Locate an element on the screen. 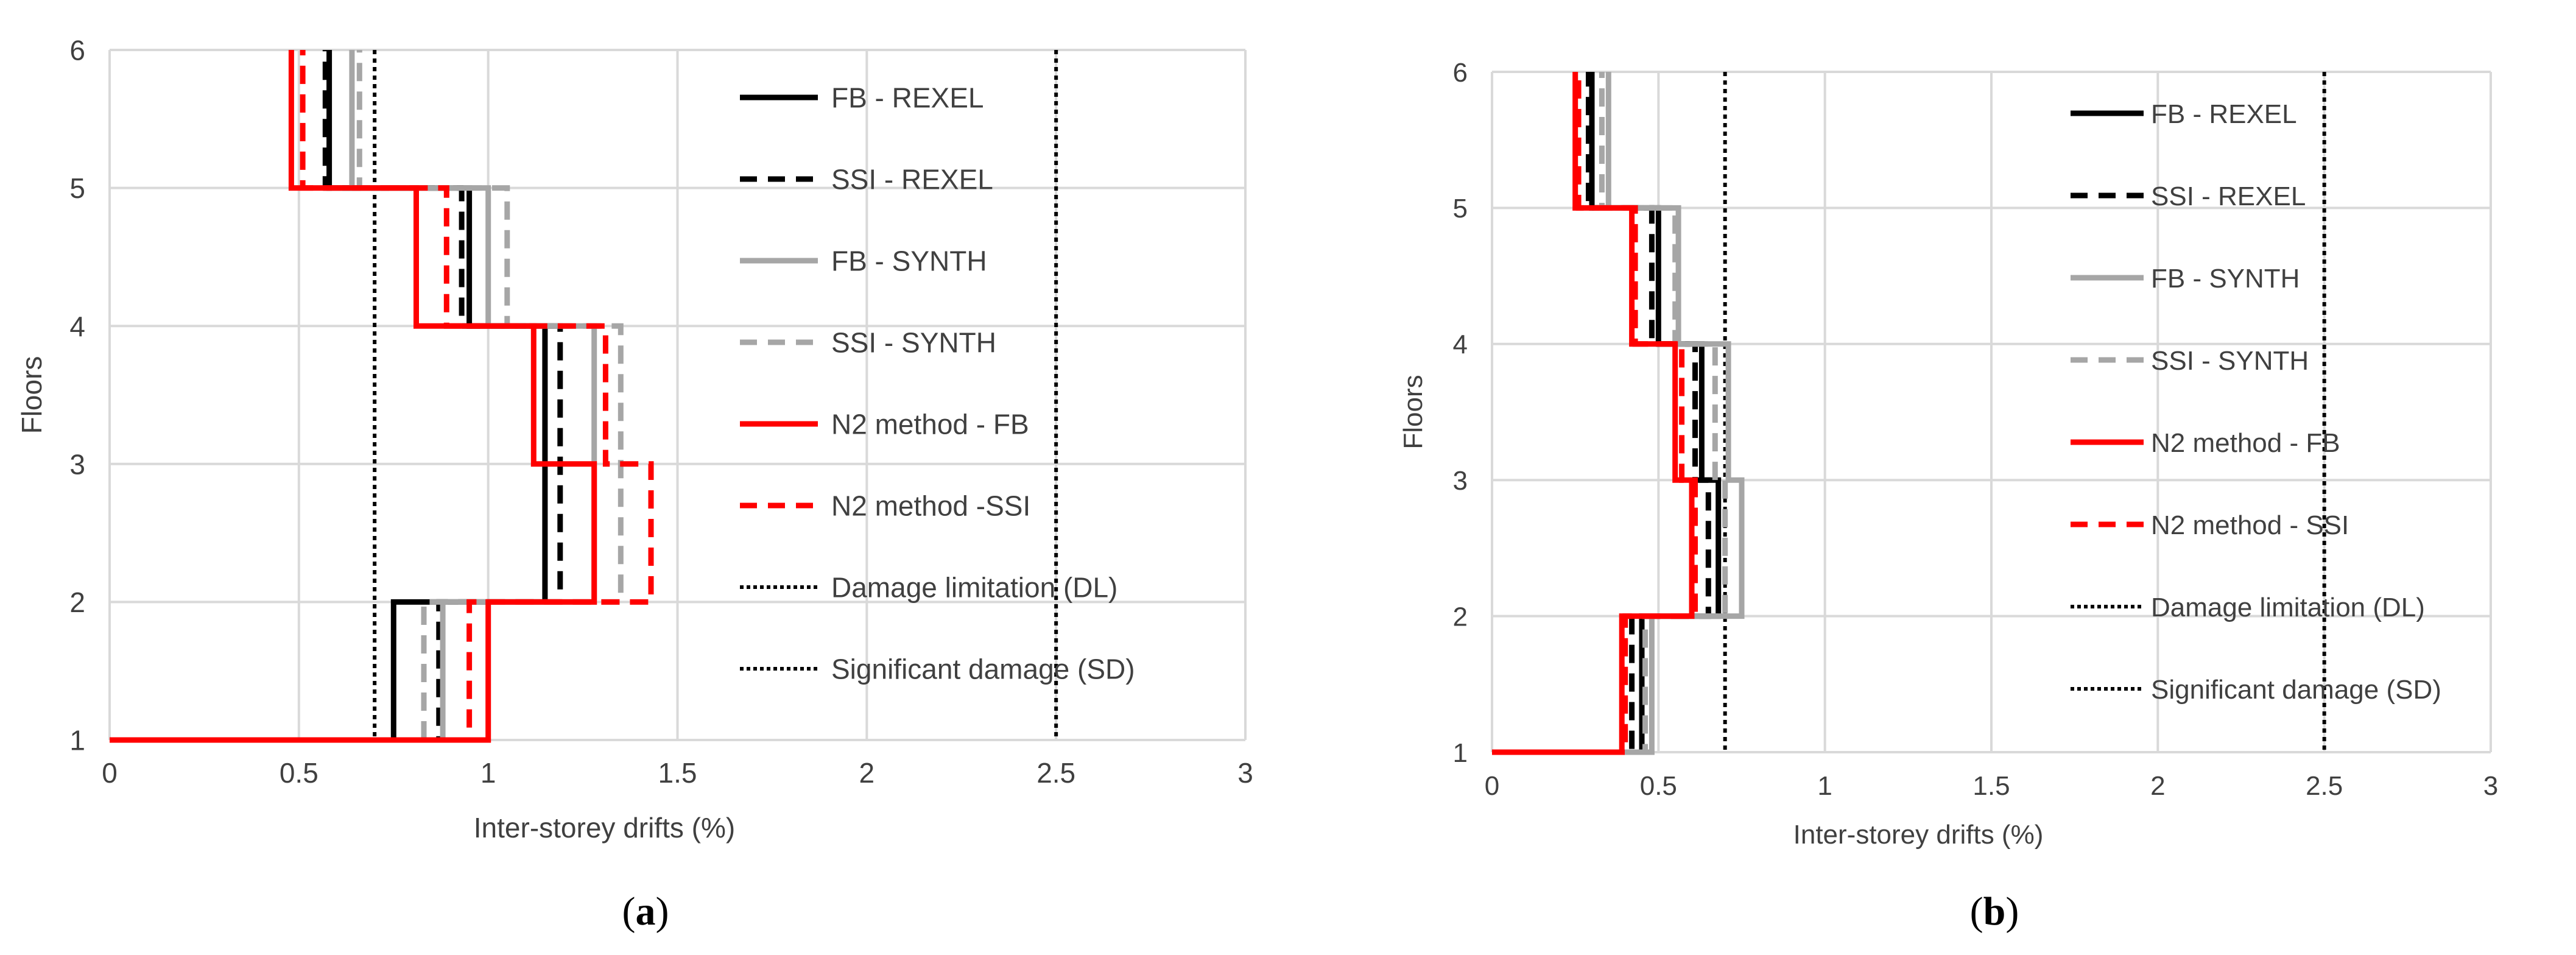  series-line-n2-method-ssi is located at coordinates (1595, 413).